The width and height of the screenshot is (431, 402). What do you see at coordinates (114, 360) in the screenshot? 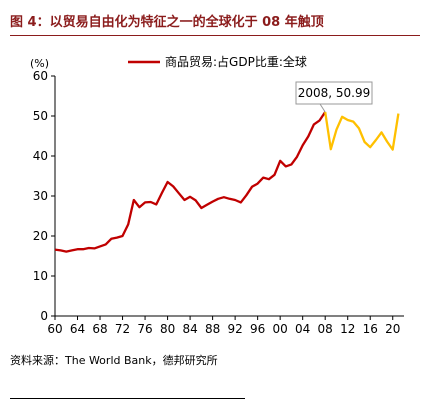
I see `source-note: 资料来源：The World Bank，德邦研究所` at bounding box center [114, 360].